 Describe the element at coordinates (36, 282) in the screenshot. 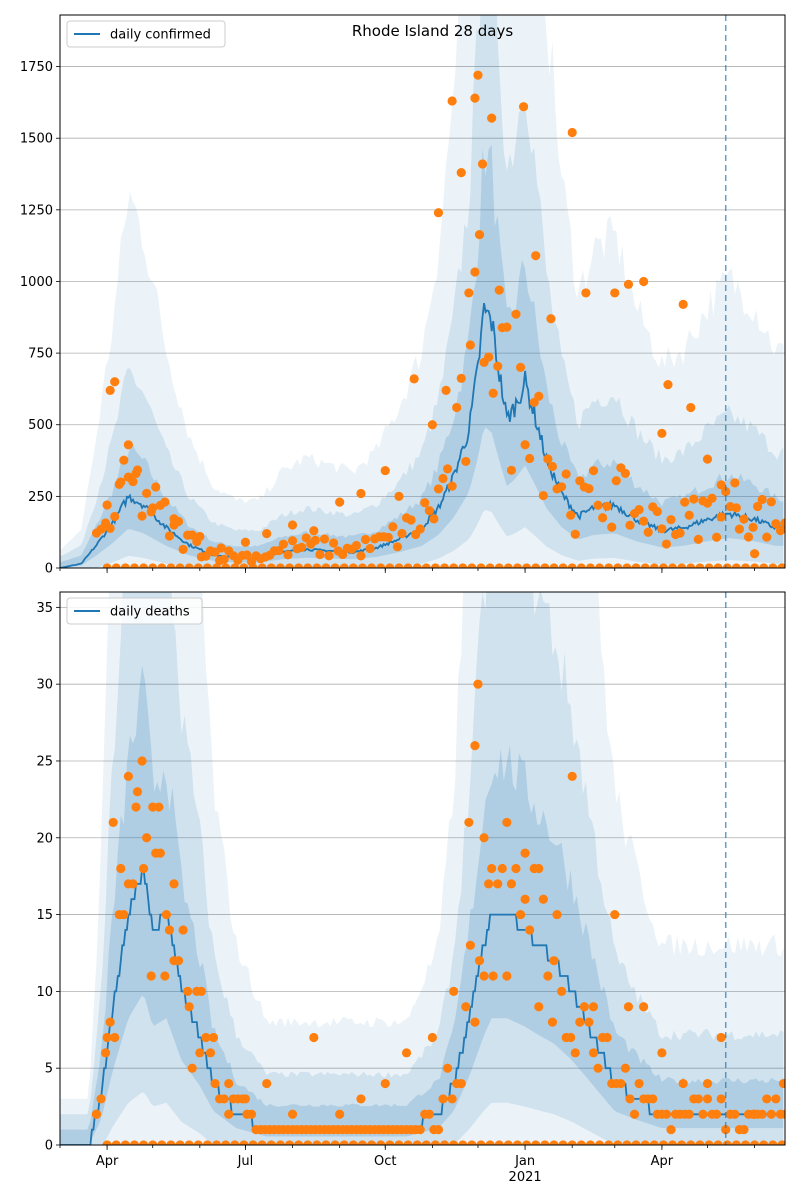

I see `y-tick-label: 1000` at that location.